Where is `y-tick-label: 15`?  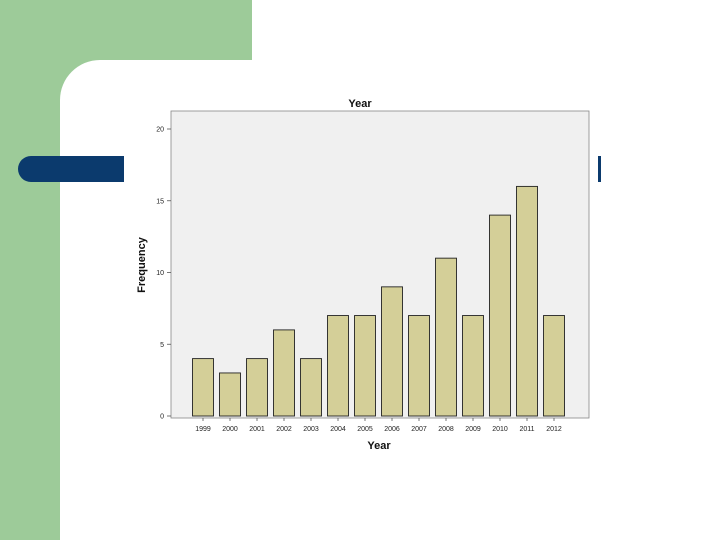 y-tick-label: 15 is located at coordinates (160, 201).